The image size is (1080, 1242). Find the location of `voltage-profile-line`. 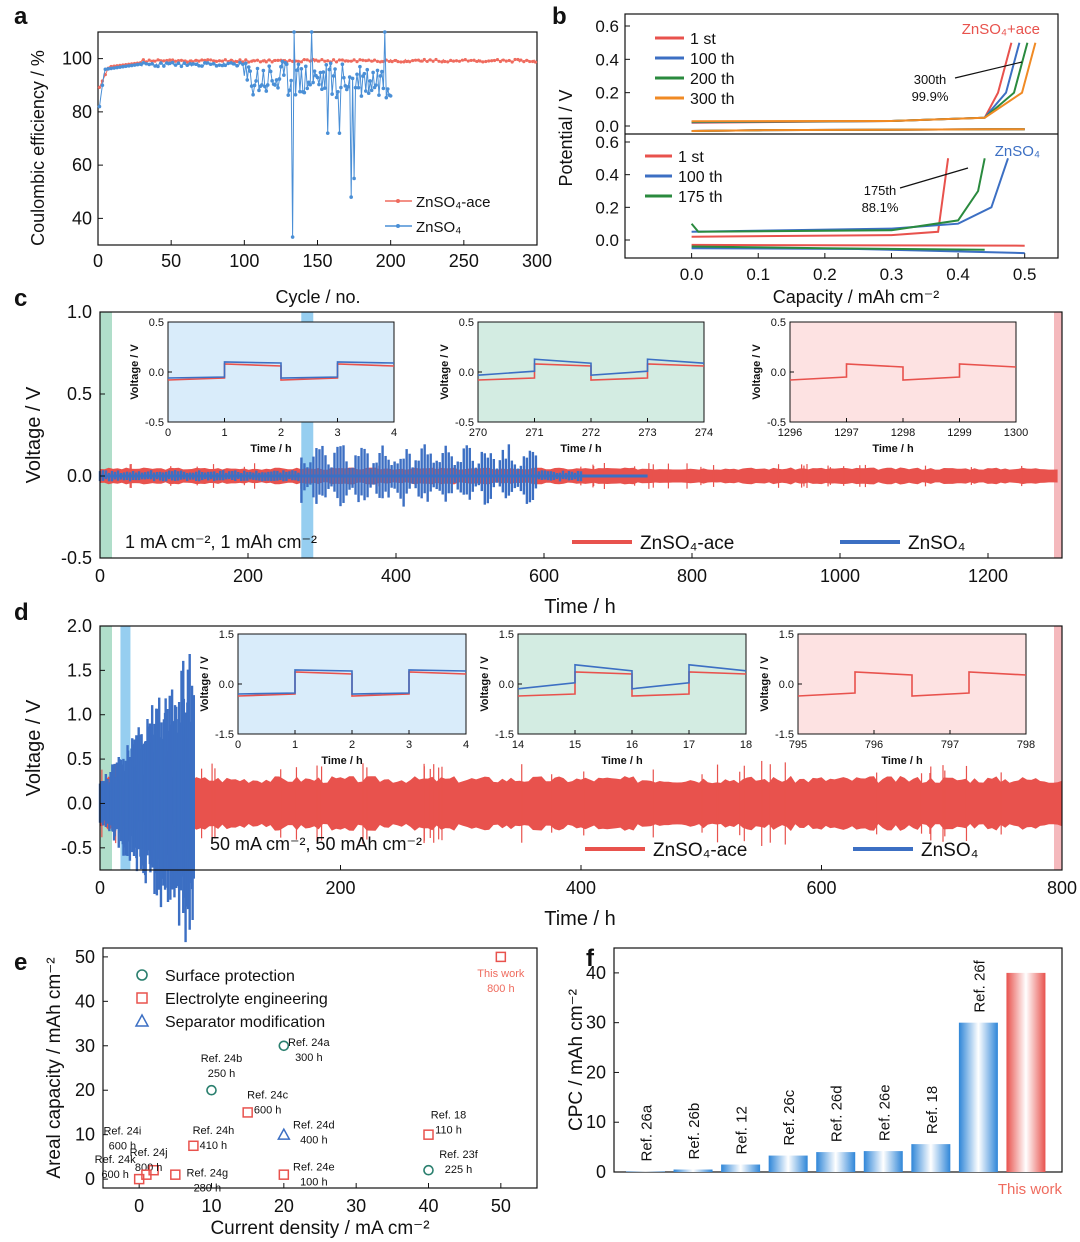

voltage-profile-line is located at coordinates (838, 248).